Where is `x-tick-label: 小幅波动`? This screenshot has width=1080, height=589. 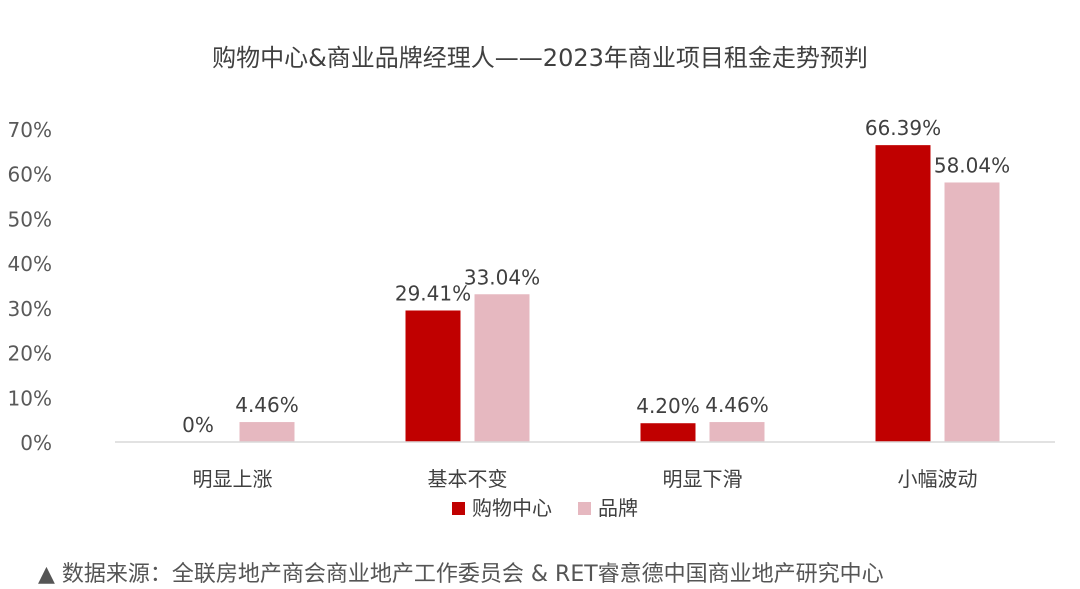
x-tick-label: 小幅波动 is located at coordinates (938, 479).